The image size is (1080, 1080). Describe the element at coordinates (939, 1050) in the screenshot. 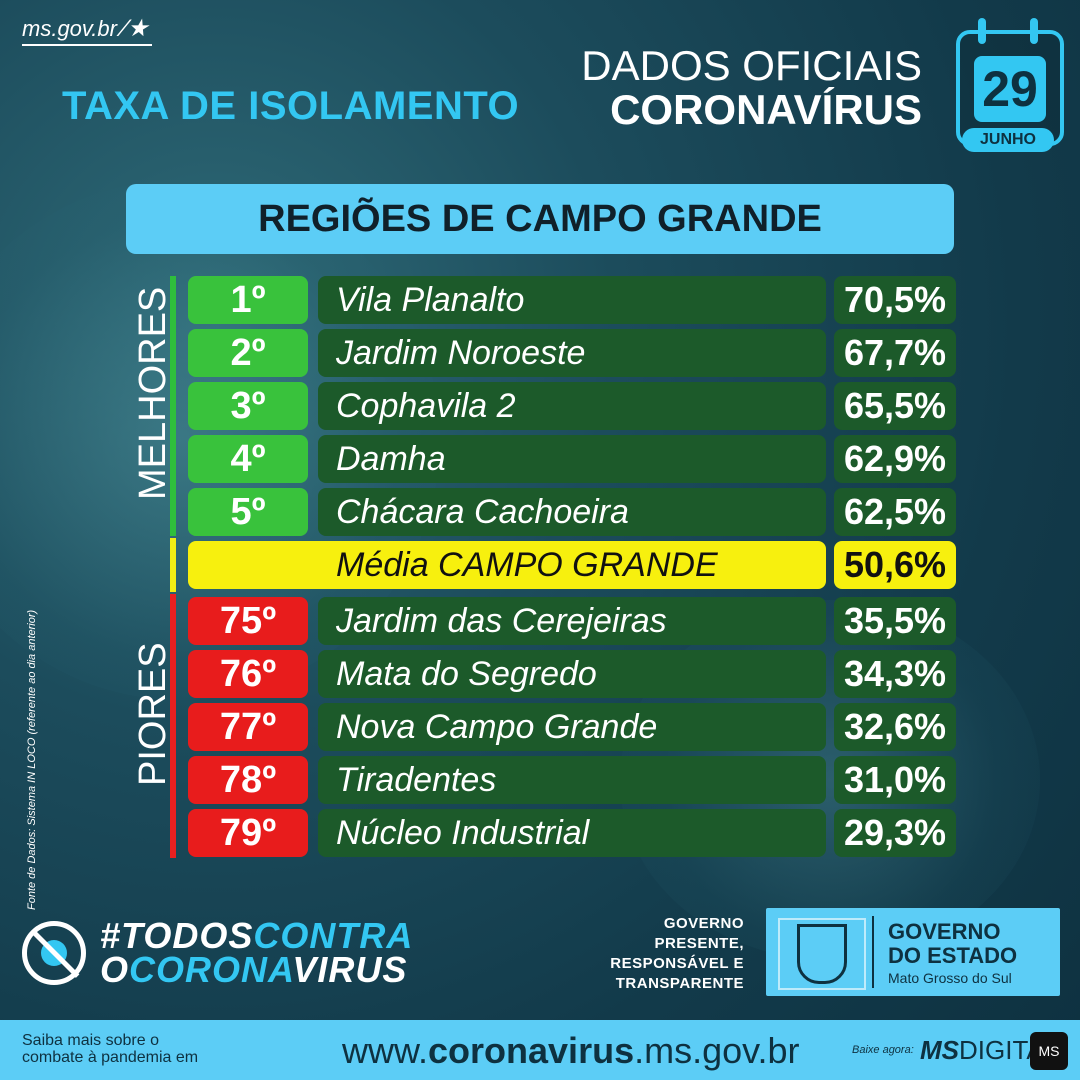

I see `app-name-part: MS` at that location.